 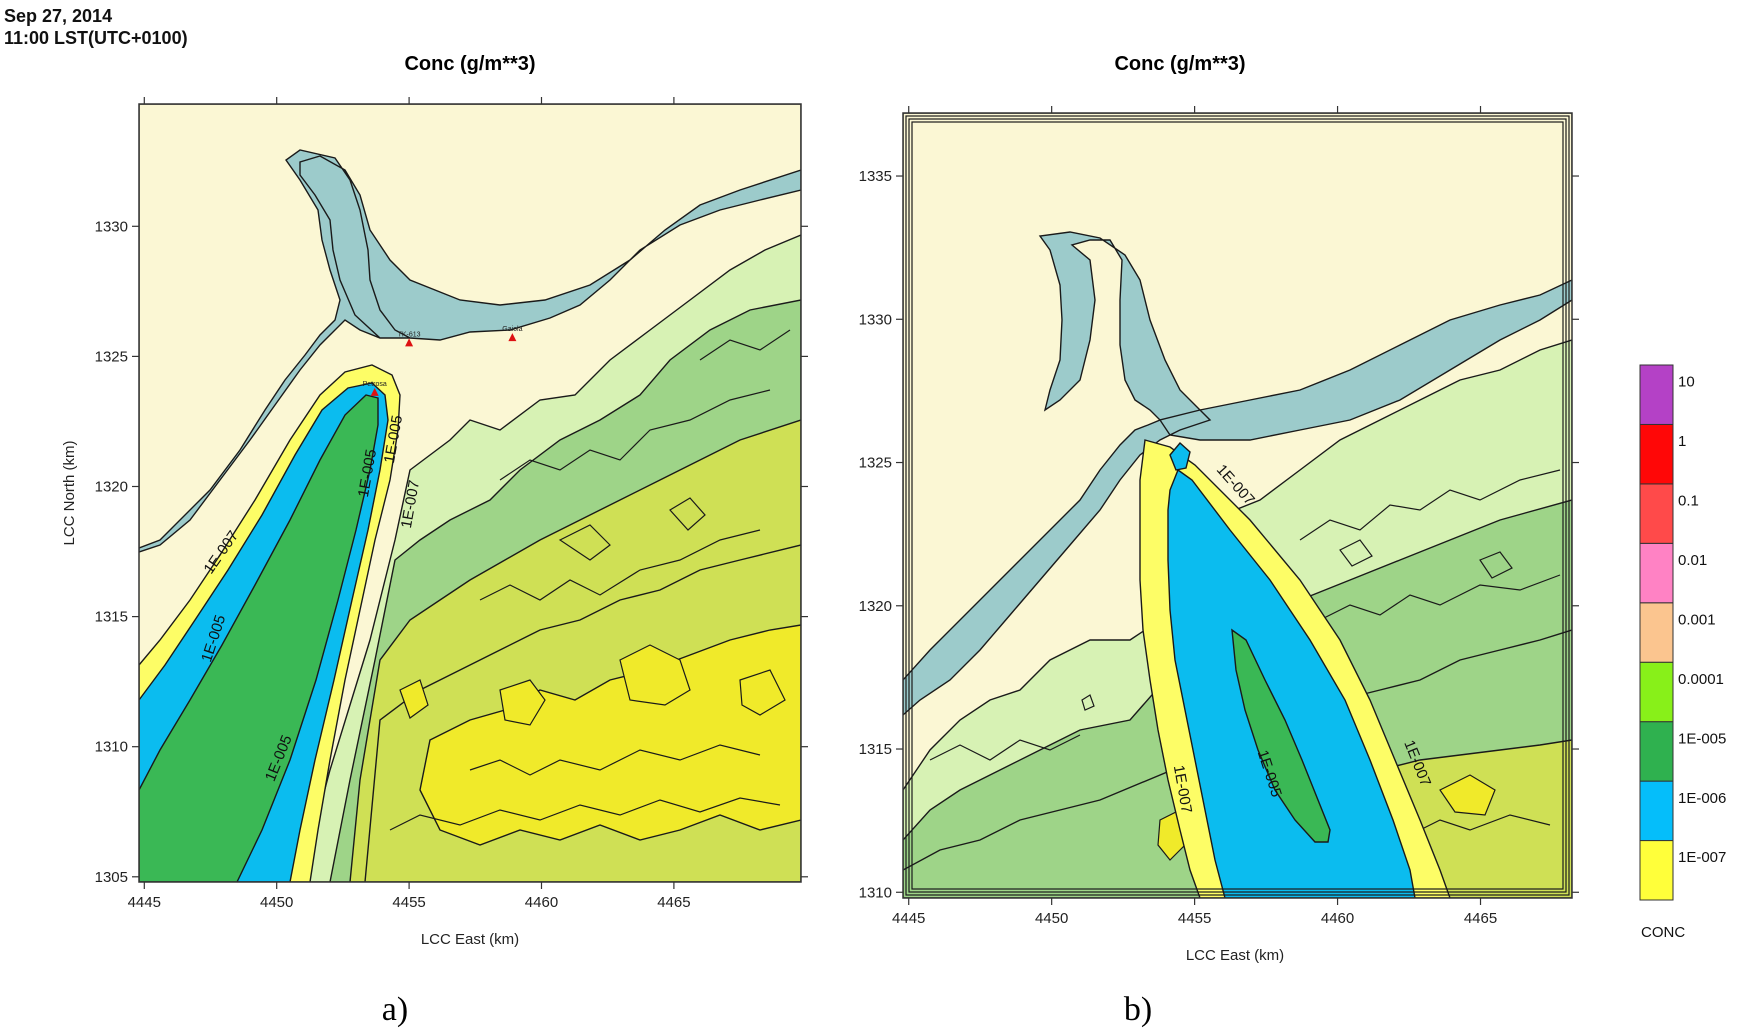 What do you see at coordinates (443, 361) in the screenshot?
I see `receptors: TK-613 Gaiola Petrosa` at bounding box center [443, 361].